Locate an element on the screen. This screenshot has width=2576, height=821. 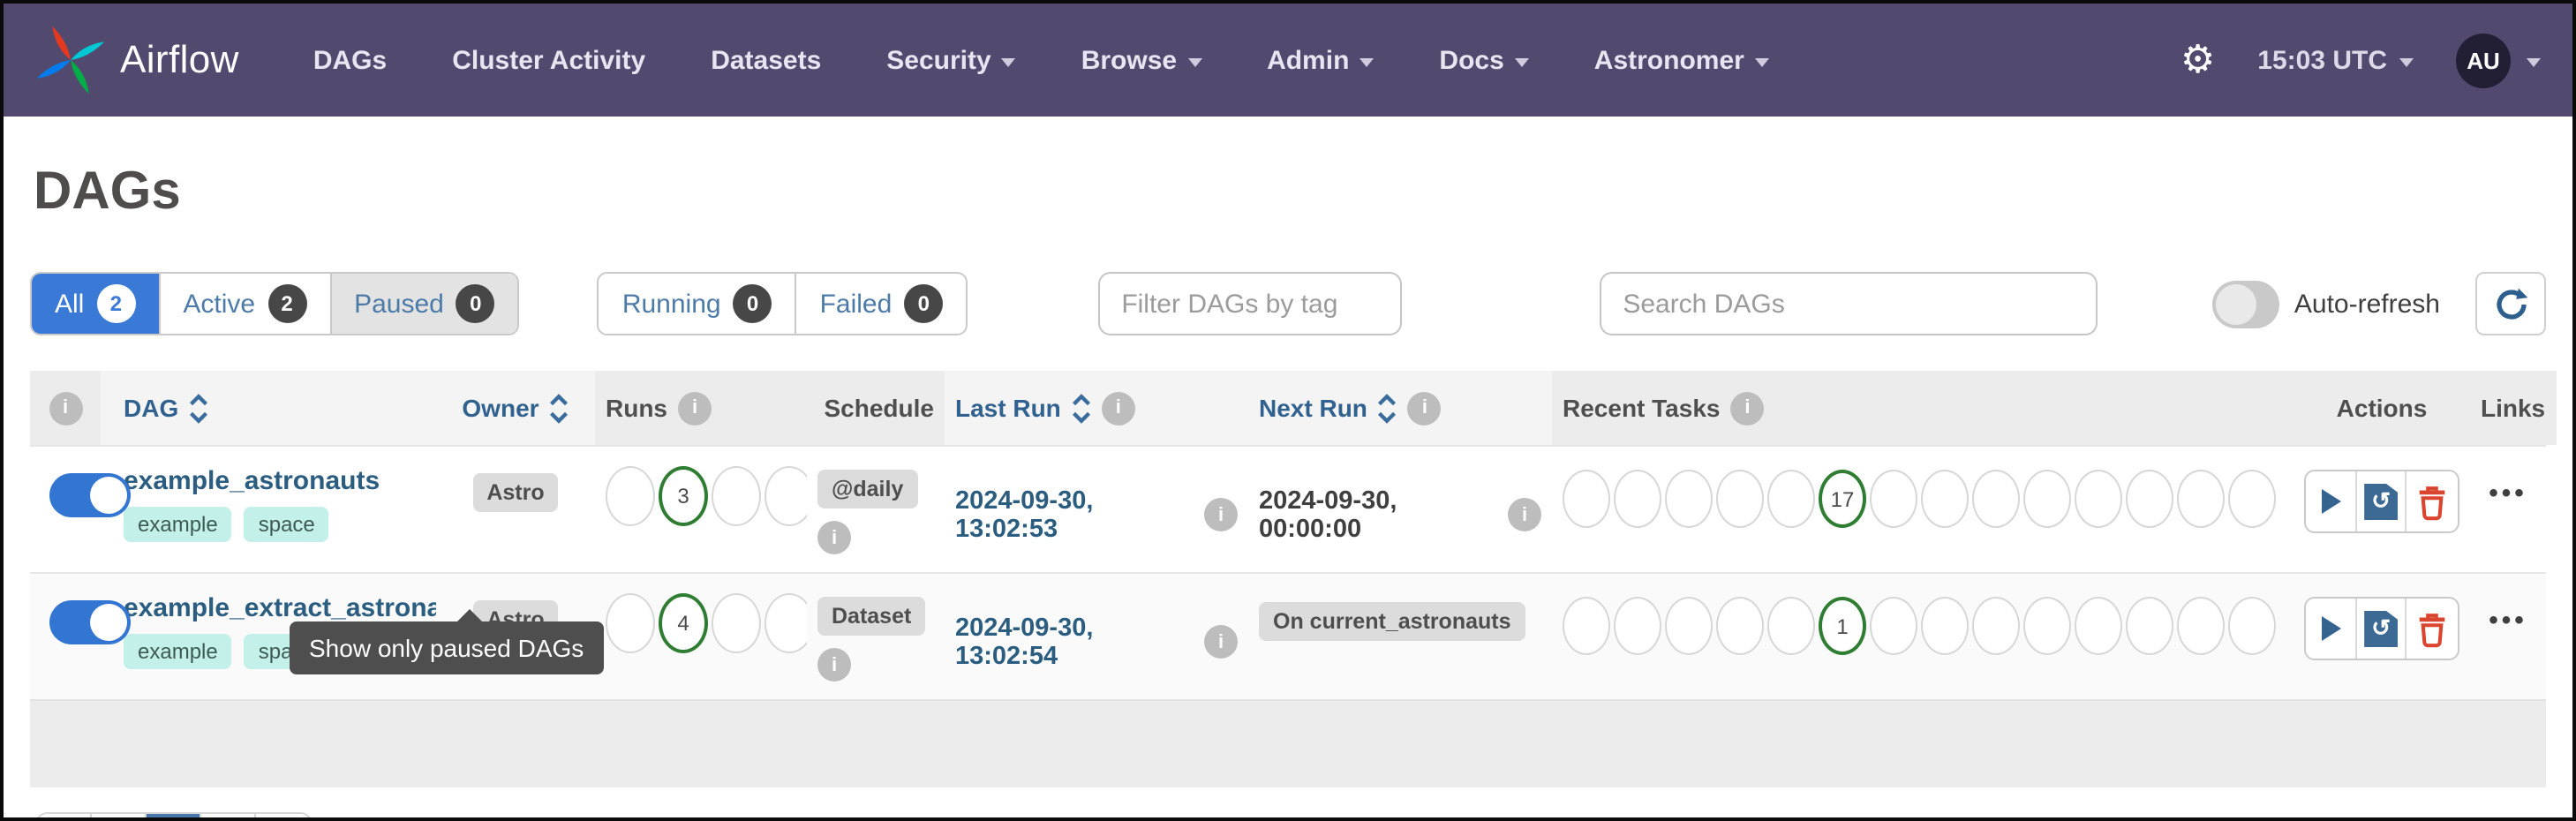
next-run-dataset-badge: On current_astronauts is located at coordinates (1392, 621).